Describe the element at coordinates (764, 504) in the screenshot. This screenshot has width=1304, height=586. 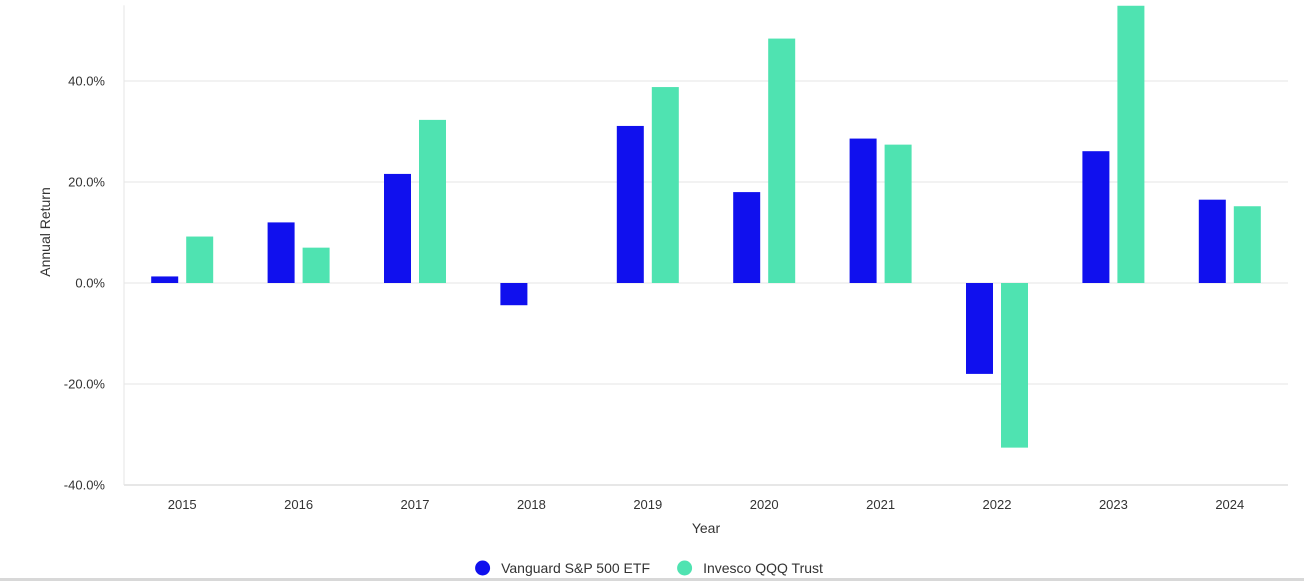
I see `x-tick-label: 2020` at that location.